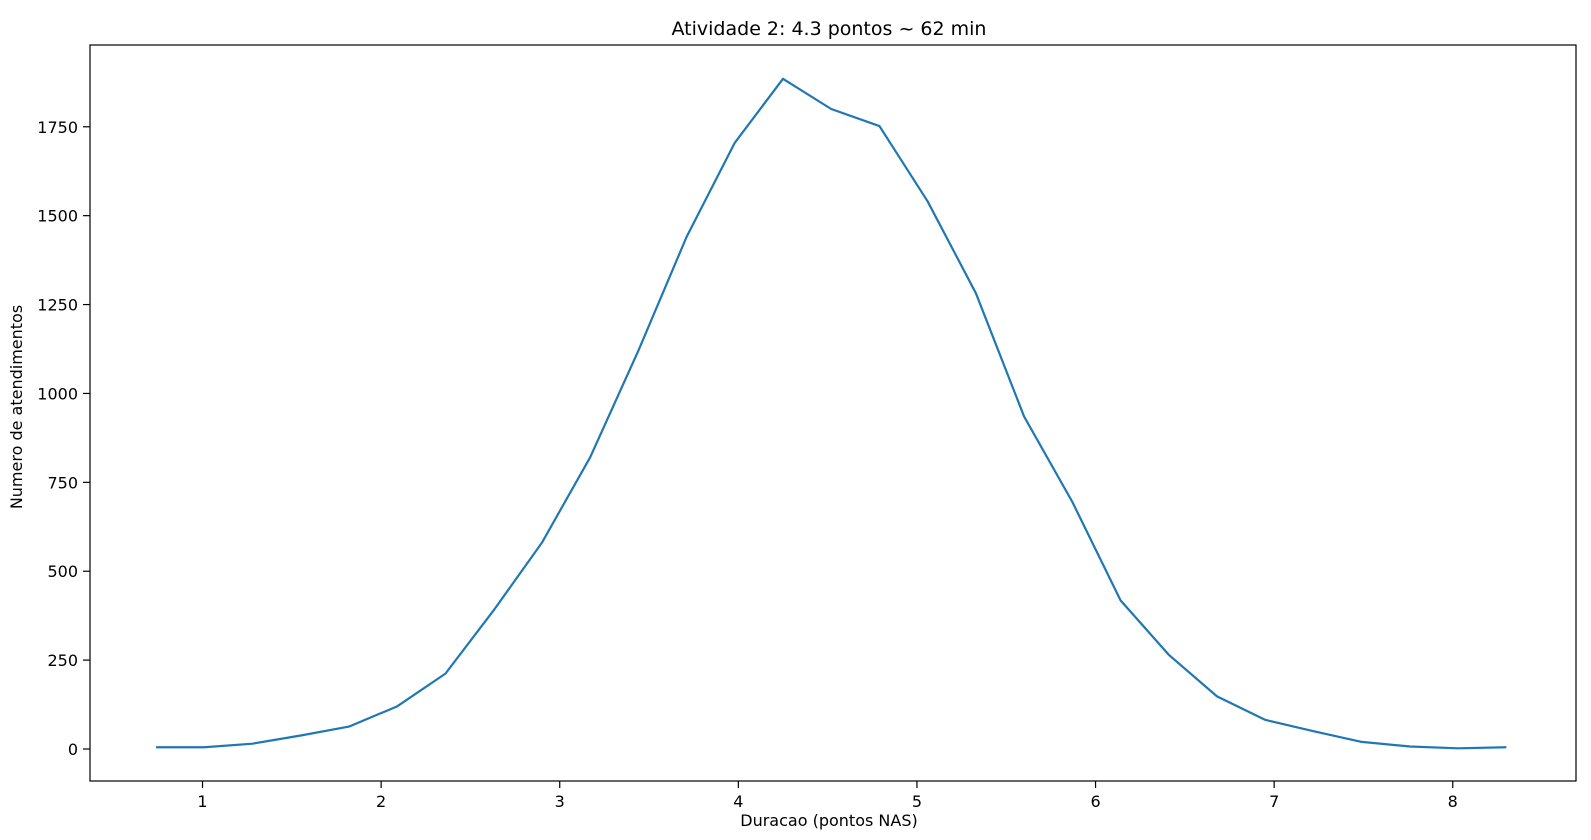  Describe the element at coordinates (560, 801) in the screenshot. I see `x-tick-label: 3` at that location.